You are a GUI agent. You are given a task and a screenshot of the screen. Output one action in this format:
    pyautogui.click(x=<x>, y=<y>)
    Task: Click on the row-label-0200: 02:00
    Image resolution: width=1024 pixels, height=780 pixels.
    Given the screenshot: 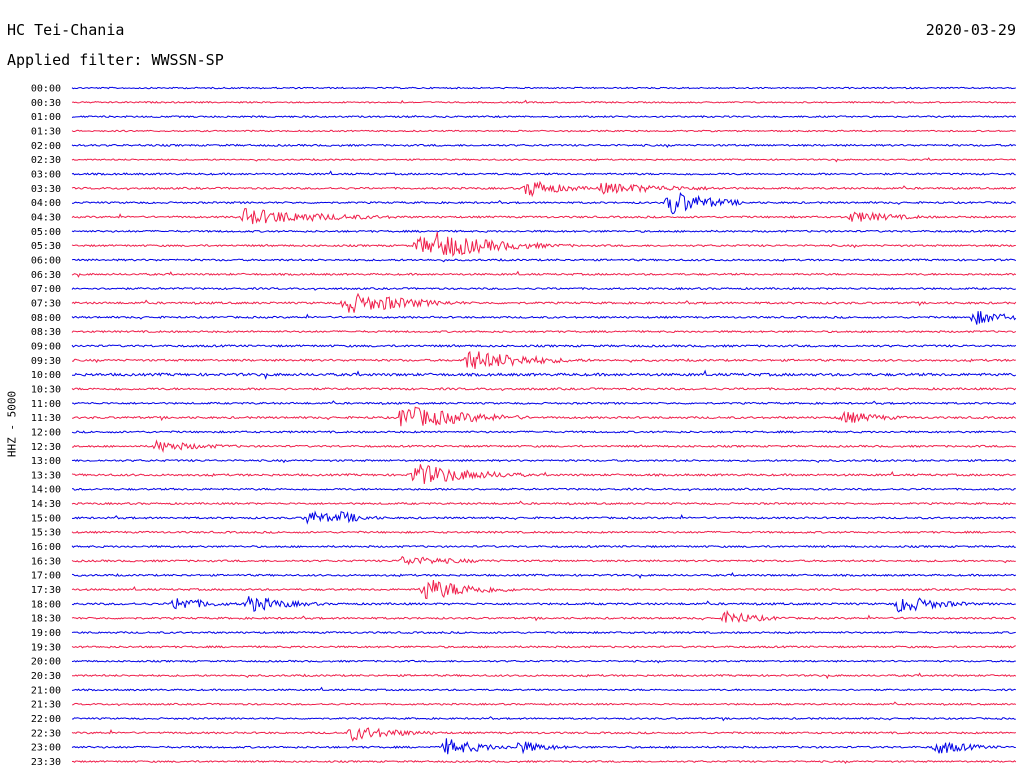 What is the action you would take?
    pyautogui.click(x=46, y=146)
    